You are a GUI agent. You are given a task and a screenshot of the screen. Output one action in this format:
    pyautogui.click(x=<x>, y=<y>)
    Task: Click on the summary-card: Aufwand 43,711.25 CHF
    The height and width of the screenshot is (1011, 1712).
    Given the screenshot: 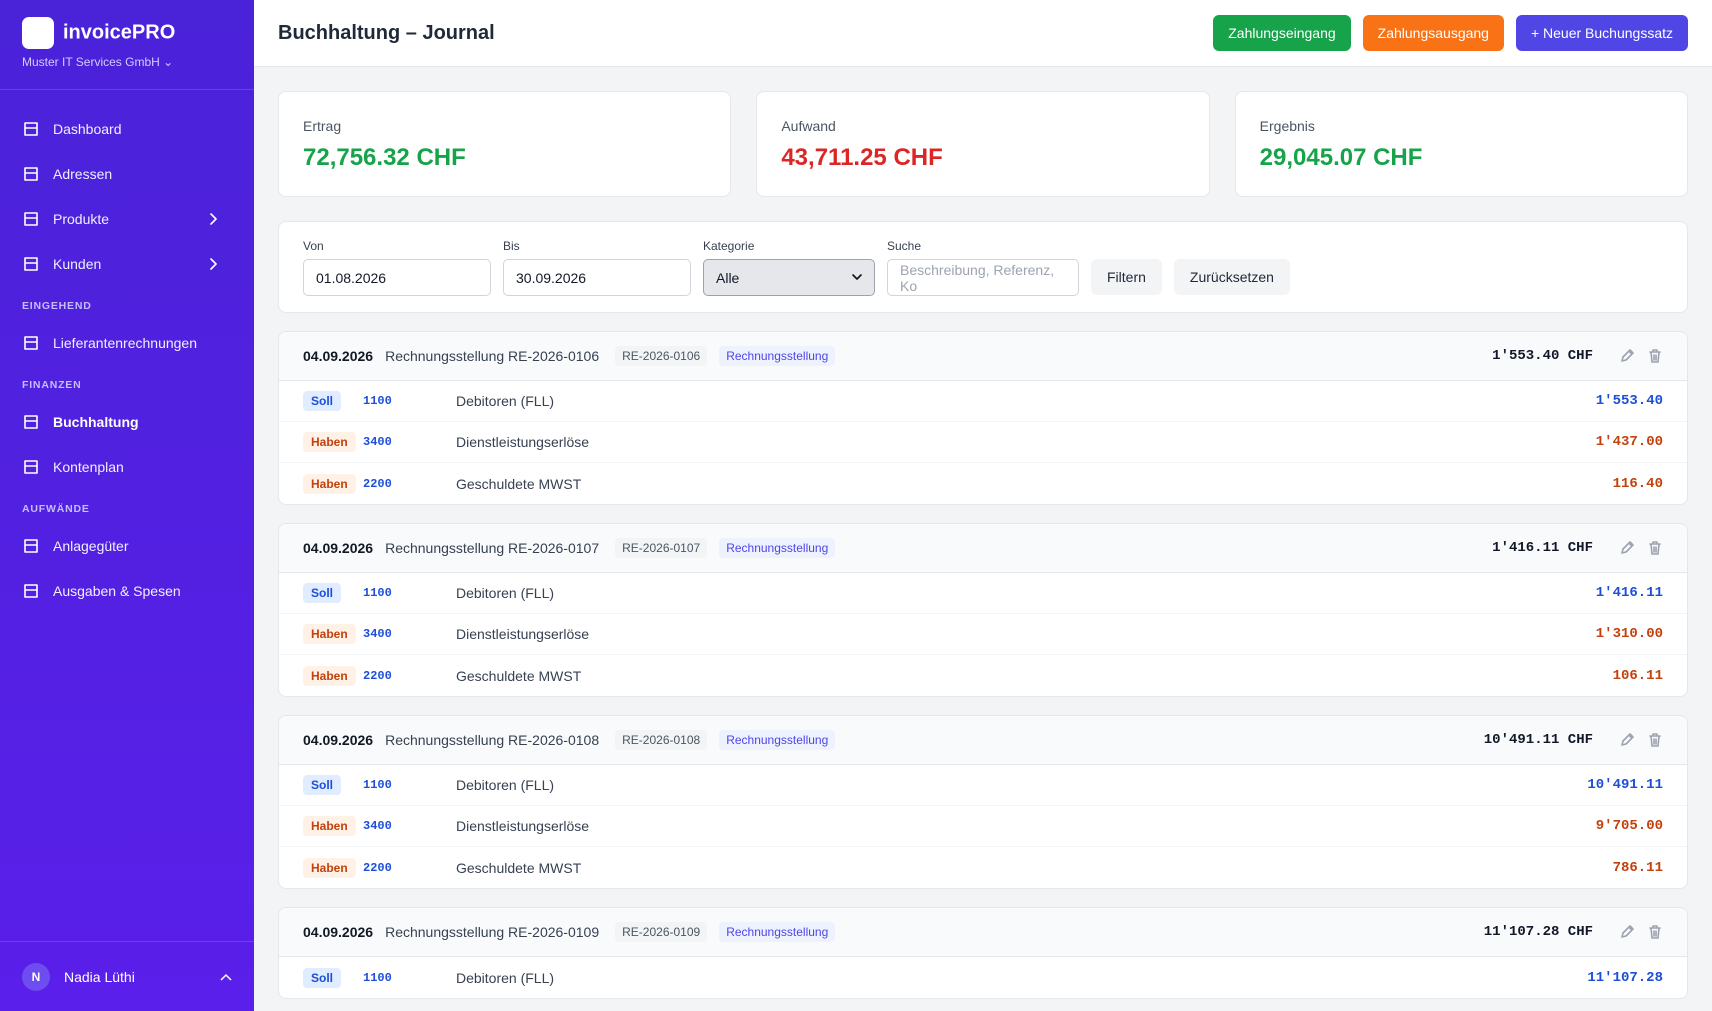 What is the action you would take?
    pyautogui.click(x=983, y=144)
    